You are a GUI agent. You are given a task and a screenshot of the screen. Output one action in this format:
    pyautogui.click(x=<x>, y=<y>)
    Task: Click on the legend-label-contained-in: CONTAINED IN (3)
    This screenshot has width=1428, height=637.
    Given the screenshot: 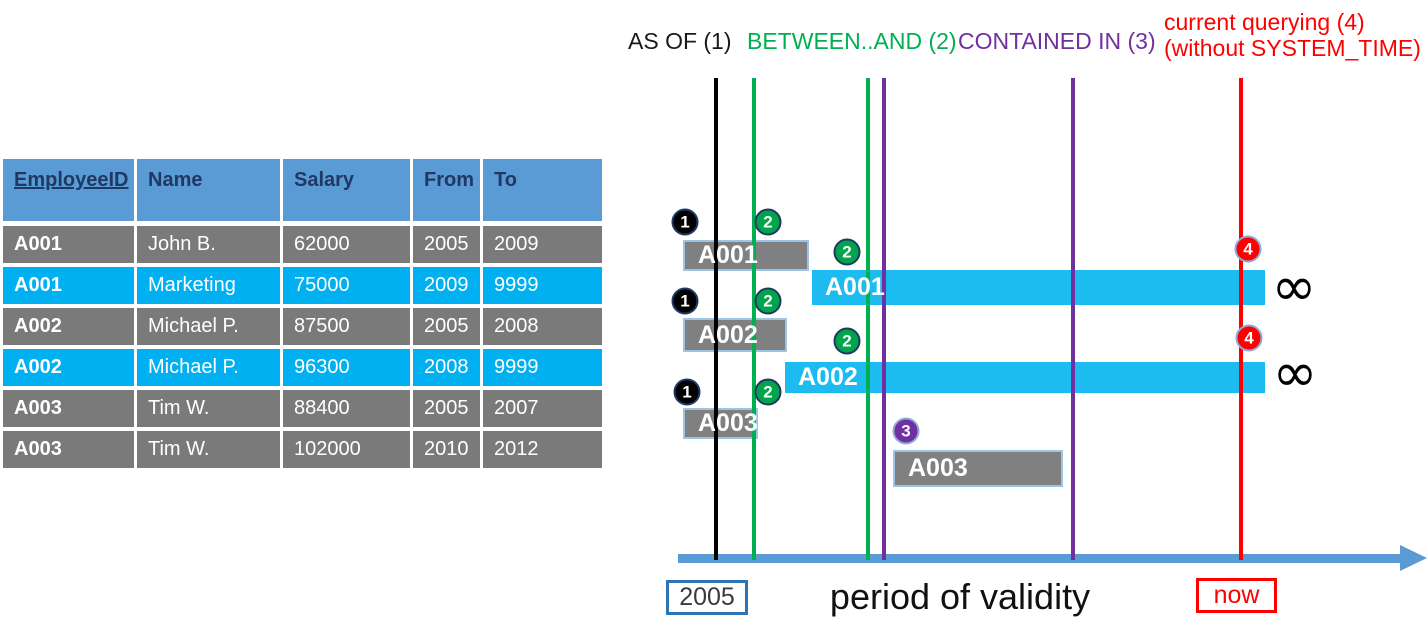 What is the action you would take?
    pyautogui.click(x=1057, y=41)
    